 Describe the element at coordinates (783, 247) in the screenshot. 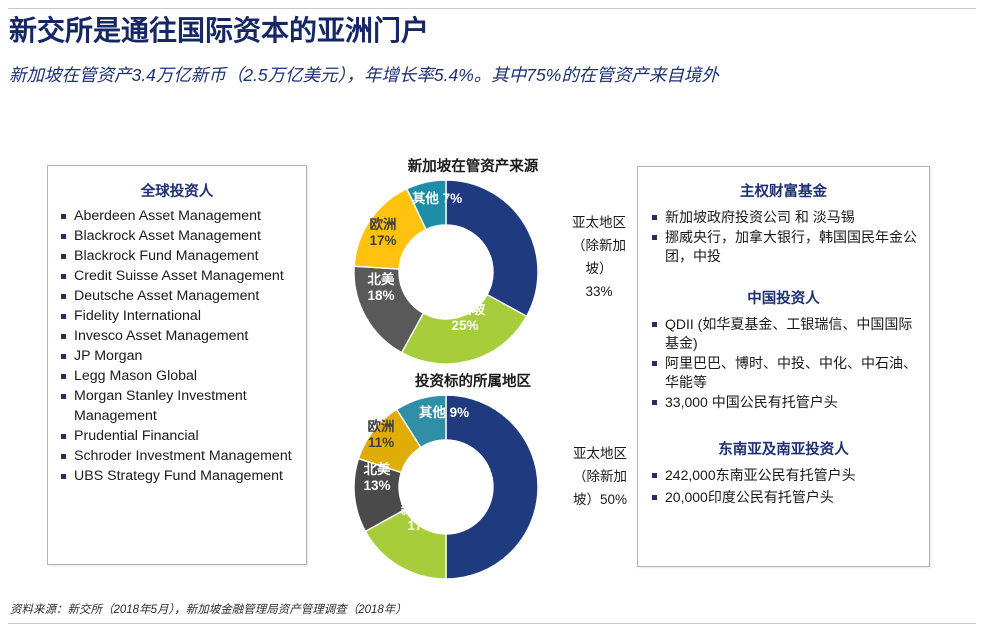

I see `list-item: 挪威央行，加拿大银行，韩国国民年金公团，中投` at that location.